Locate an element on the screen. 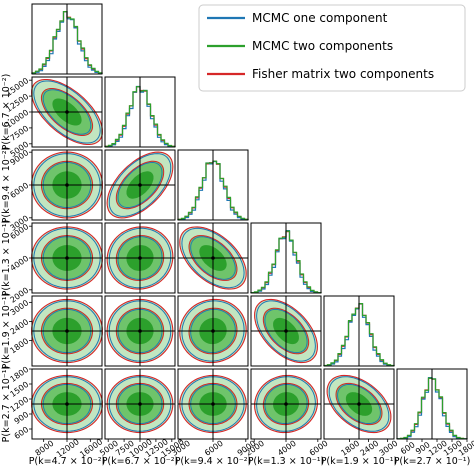 The image size is (474, 467). x-tick-label: 1800 is located at coordinates (350, 448).